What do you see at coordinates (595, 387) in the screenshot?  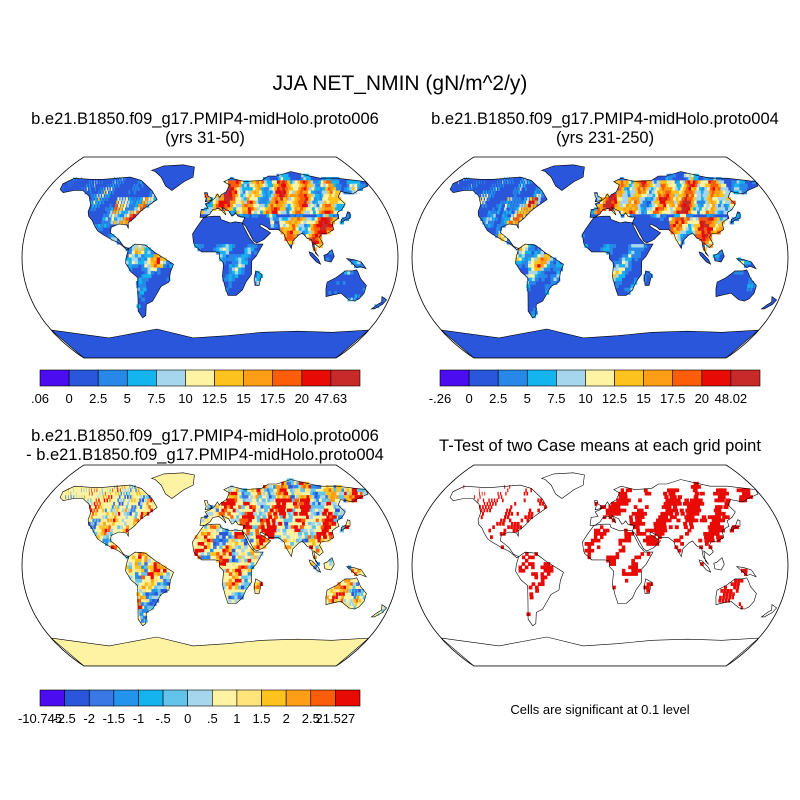 I see `colorbar-top-right: -.26 0 2.5 5 7.5 10 12.5 15 17.5 20 48.02` at bounding box center [595, 387].